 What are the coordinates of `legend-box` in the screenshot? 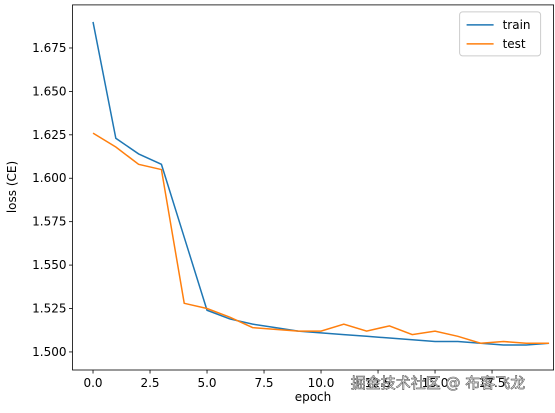 It's located at (500, 34).